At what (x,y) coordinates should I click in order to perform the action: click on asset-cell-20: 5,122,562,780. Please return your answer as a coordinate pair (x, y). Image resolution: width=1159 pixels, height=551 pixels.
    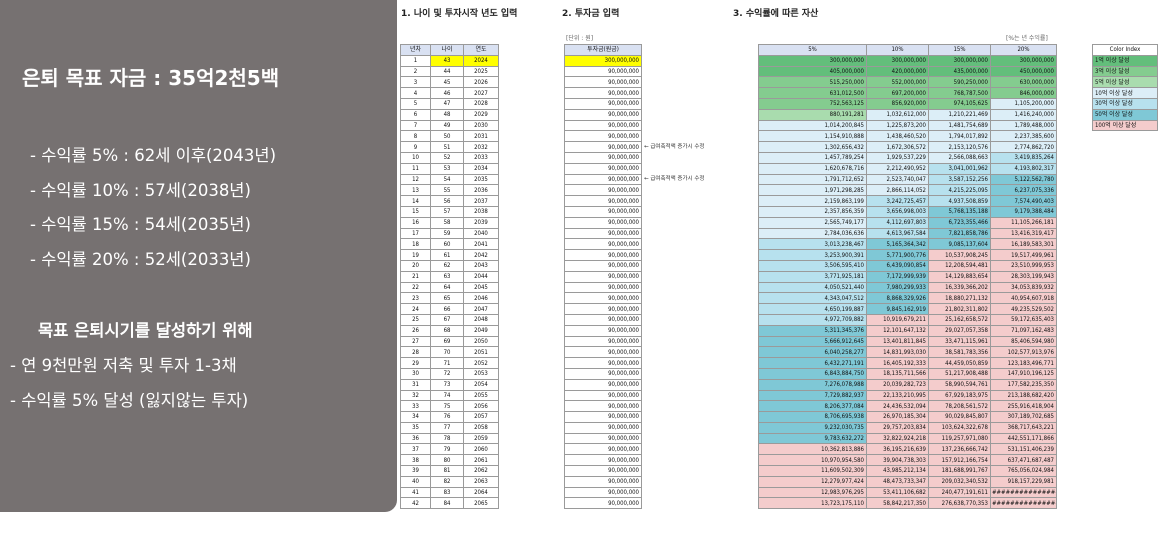
    Looking at the image, I should click on (1023, 179).